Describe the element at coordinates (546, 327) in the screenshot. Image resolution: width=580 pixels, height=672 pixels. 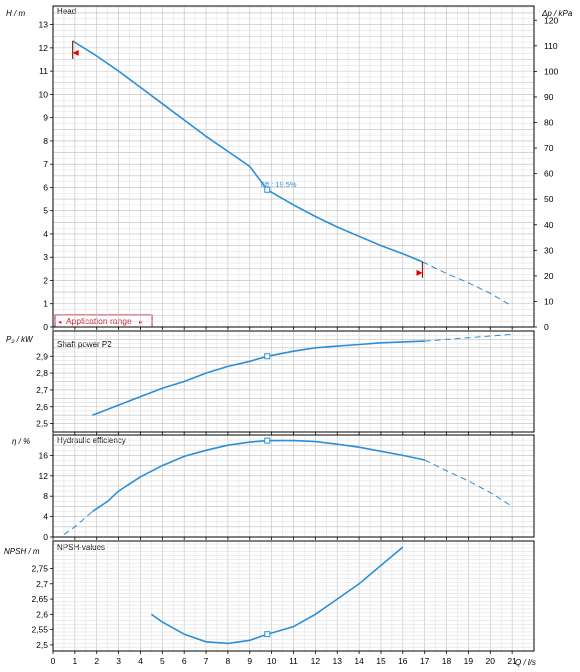
I see `y2-tick-label: 0` at that location.